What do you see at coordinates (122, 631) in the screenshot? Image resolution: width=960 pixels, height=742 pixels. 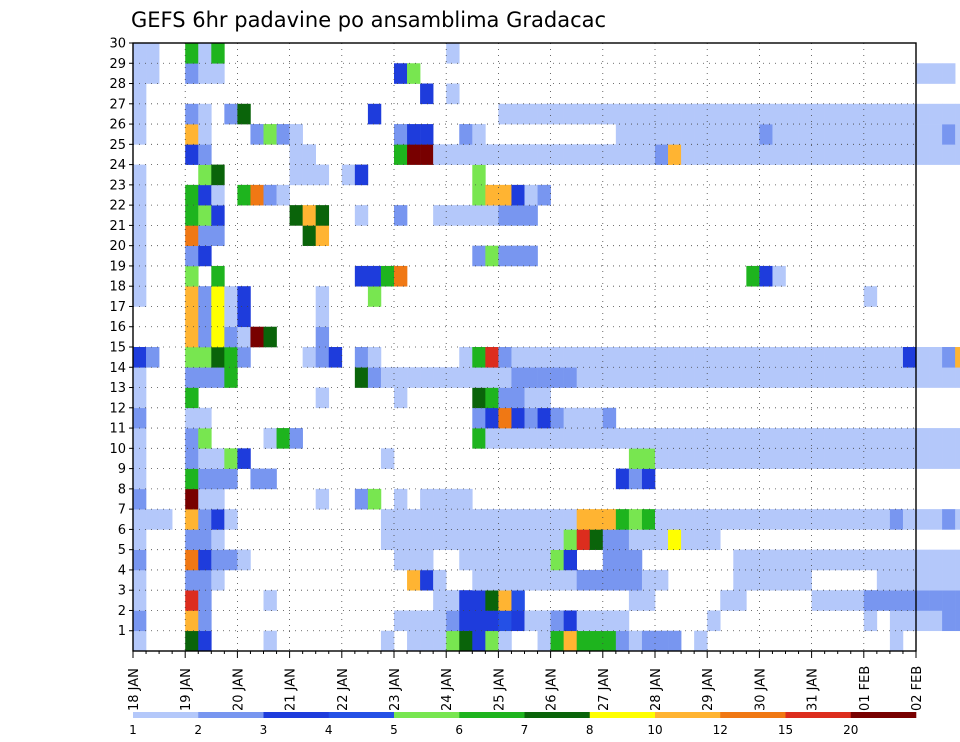 I see `y-tick-label: 1` at bounding box center [122, 631].